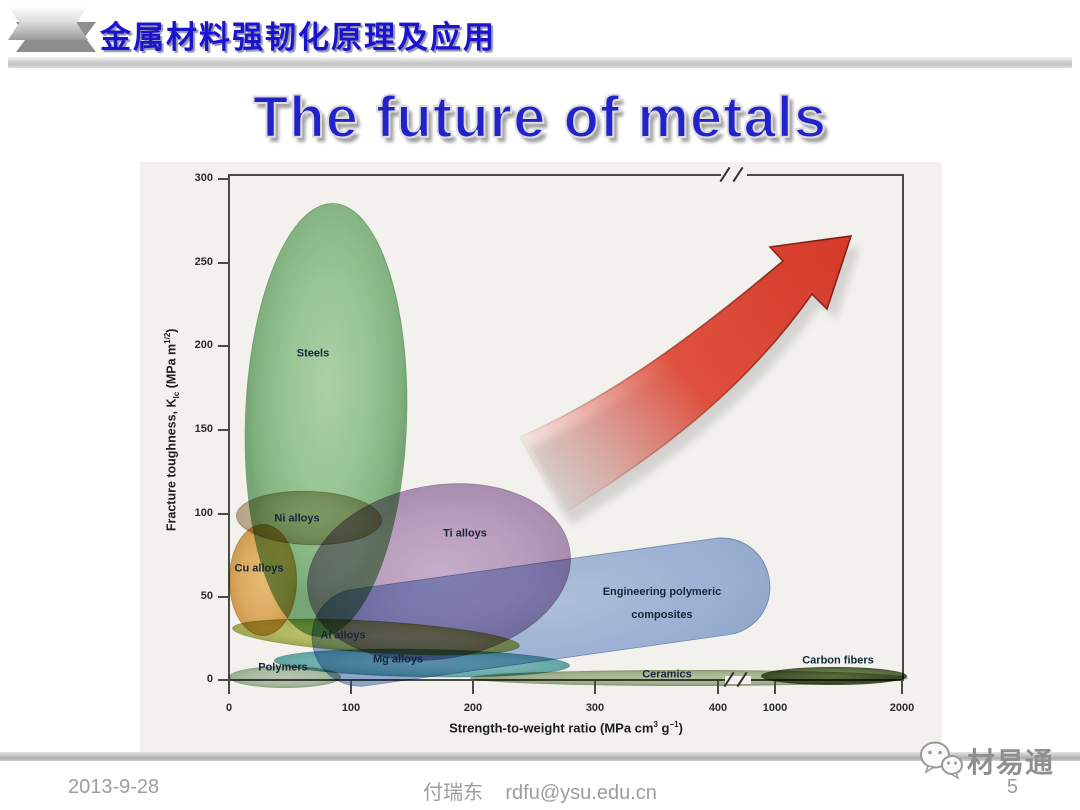 This screenshot has width=1080, height=810. I want to click on label-al-alloys: Al alloys, so click(343, 635).